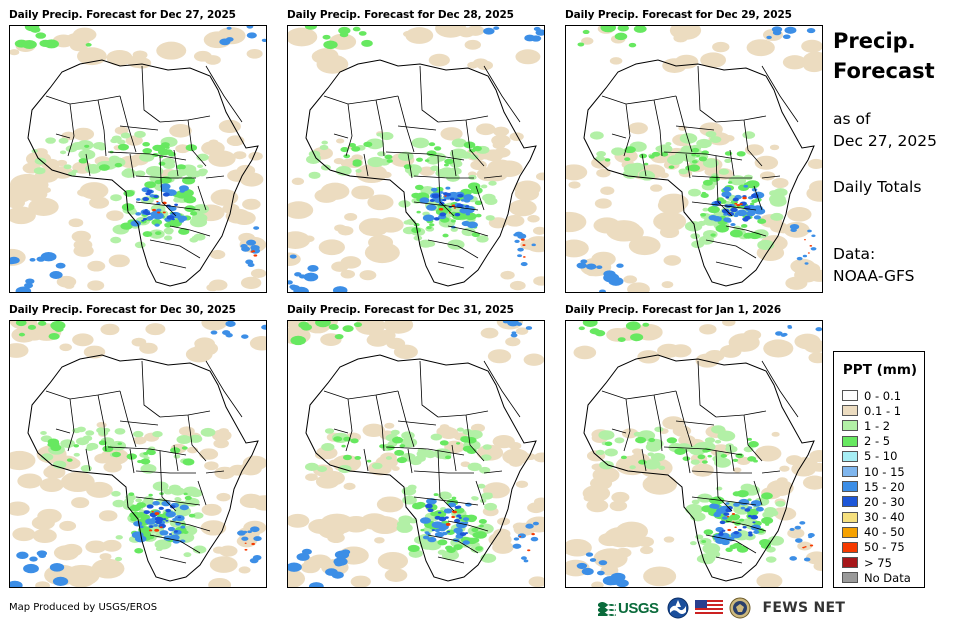 This screenshot has width=970, height=624. I want to click on usgs-logo: USGS, so click(628, 608).